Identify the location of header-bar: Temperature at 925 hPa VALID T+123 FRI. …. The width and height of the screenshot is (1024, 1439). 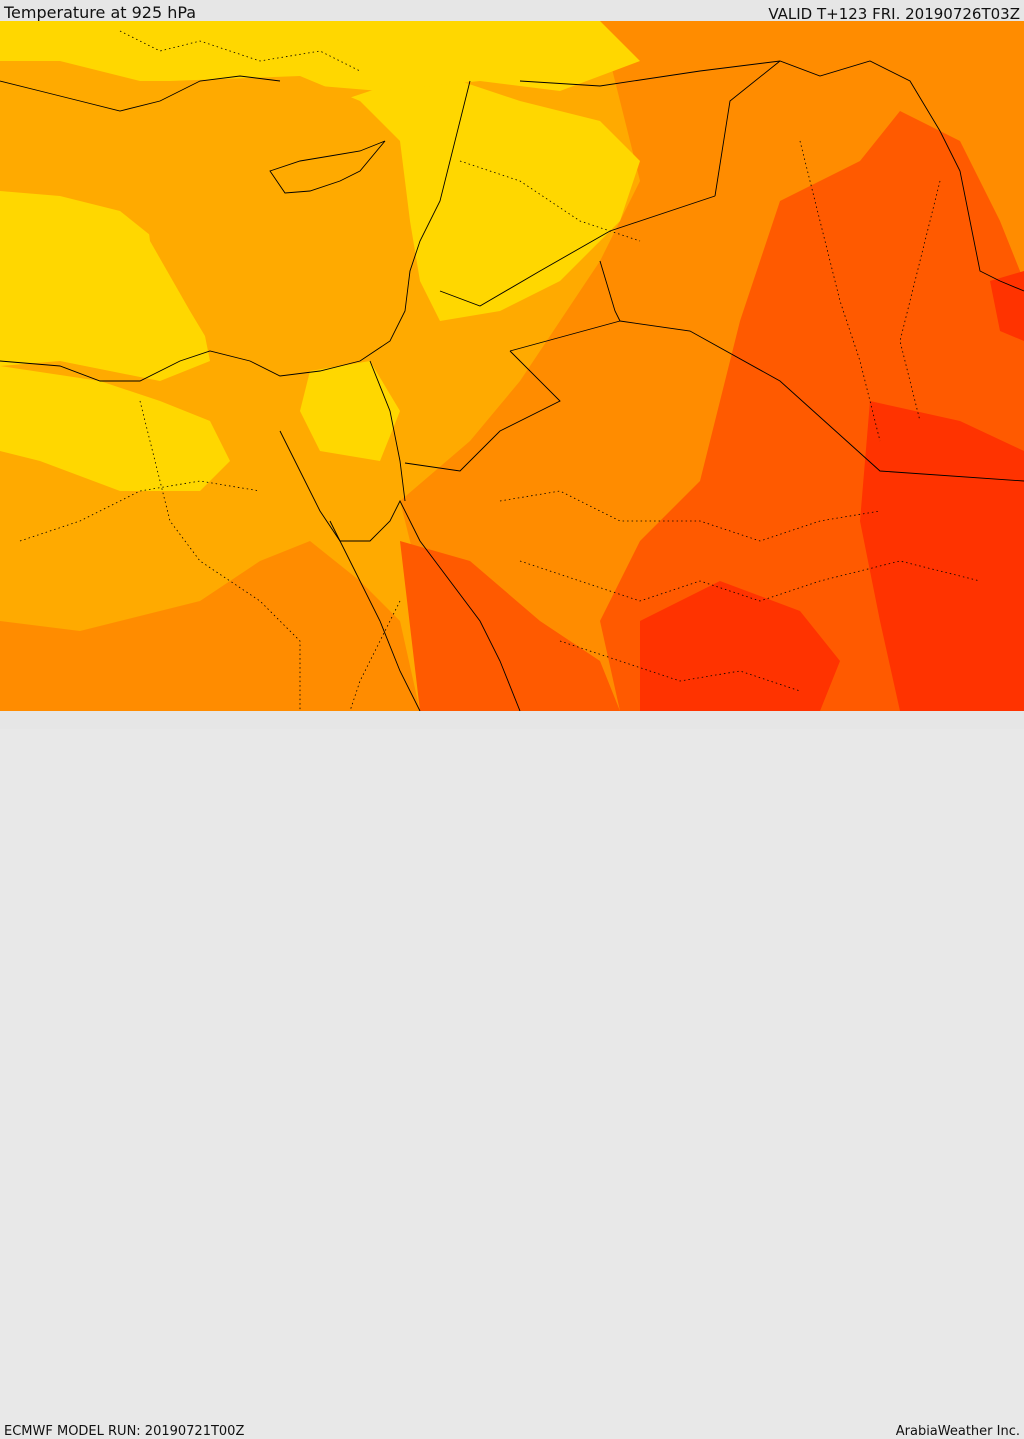
(512, 11).